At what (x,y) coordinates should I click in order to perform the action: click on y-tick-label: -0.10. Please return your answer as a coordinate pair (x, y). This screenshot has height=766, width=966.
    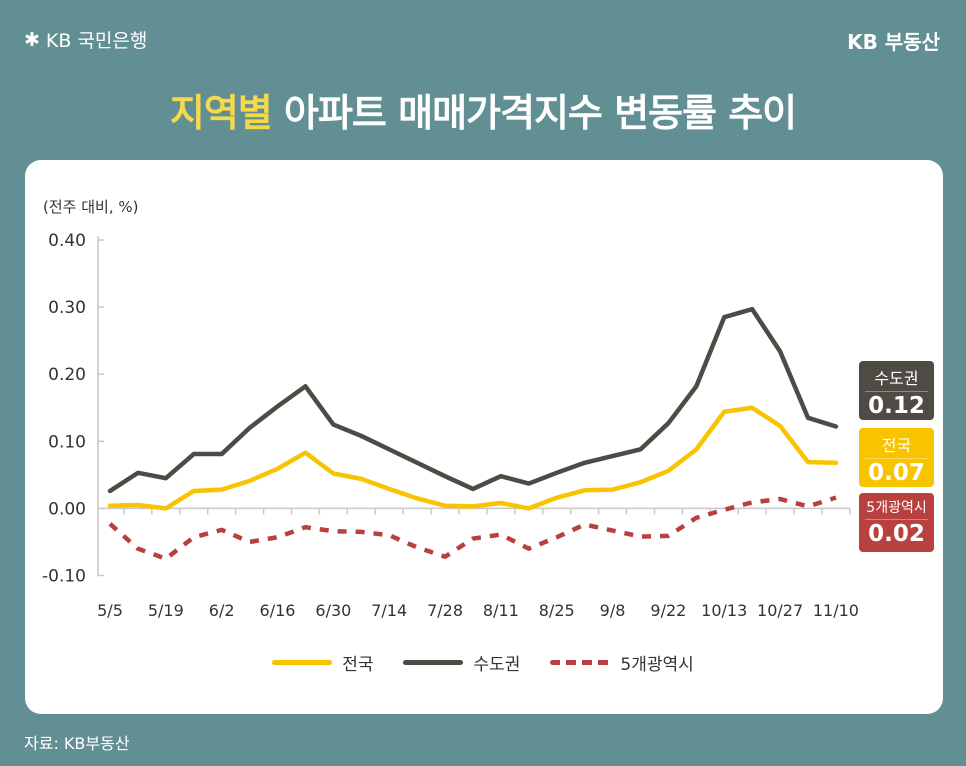
    Looking at the image, I should click on (64, 577).